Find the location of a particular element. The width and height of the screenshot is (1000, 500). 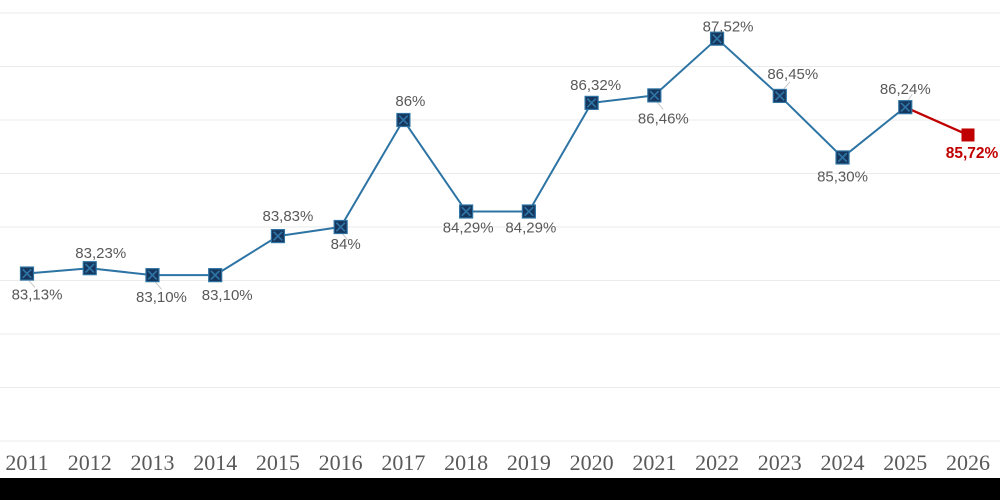

highlight-marker is located at coordinates (968, 135).